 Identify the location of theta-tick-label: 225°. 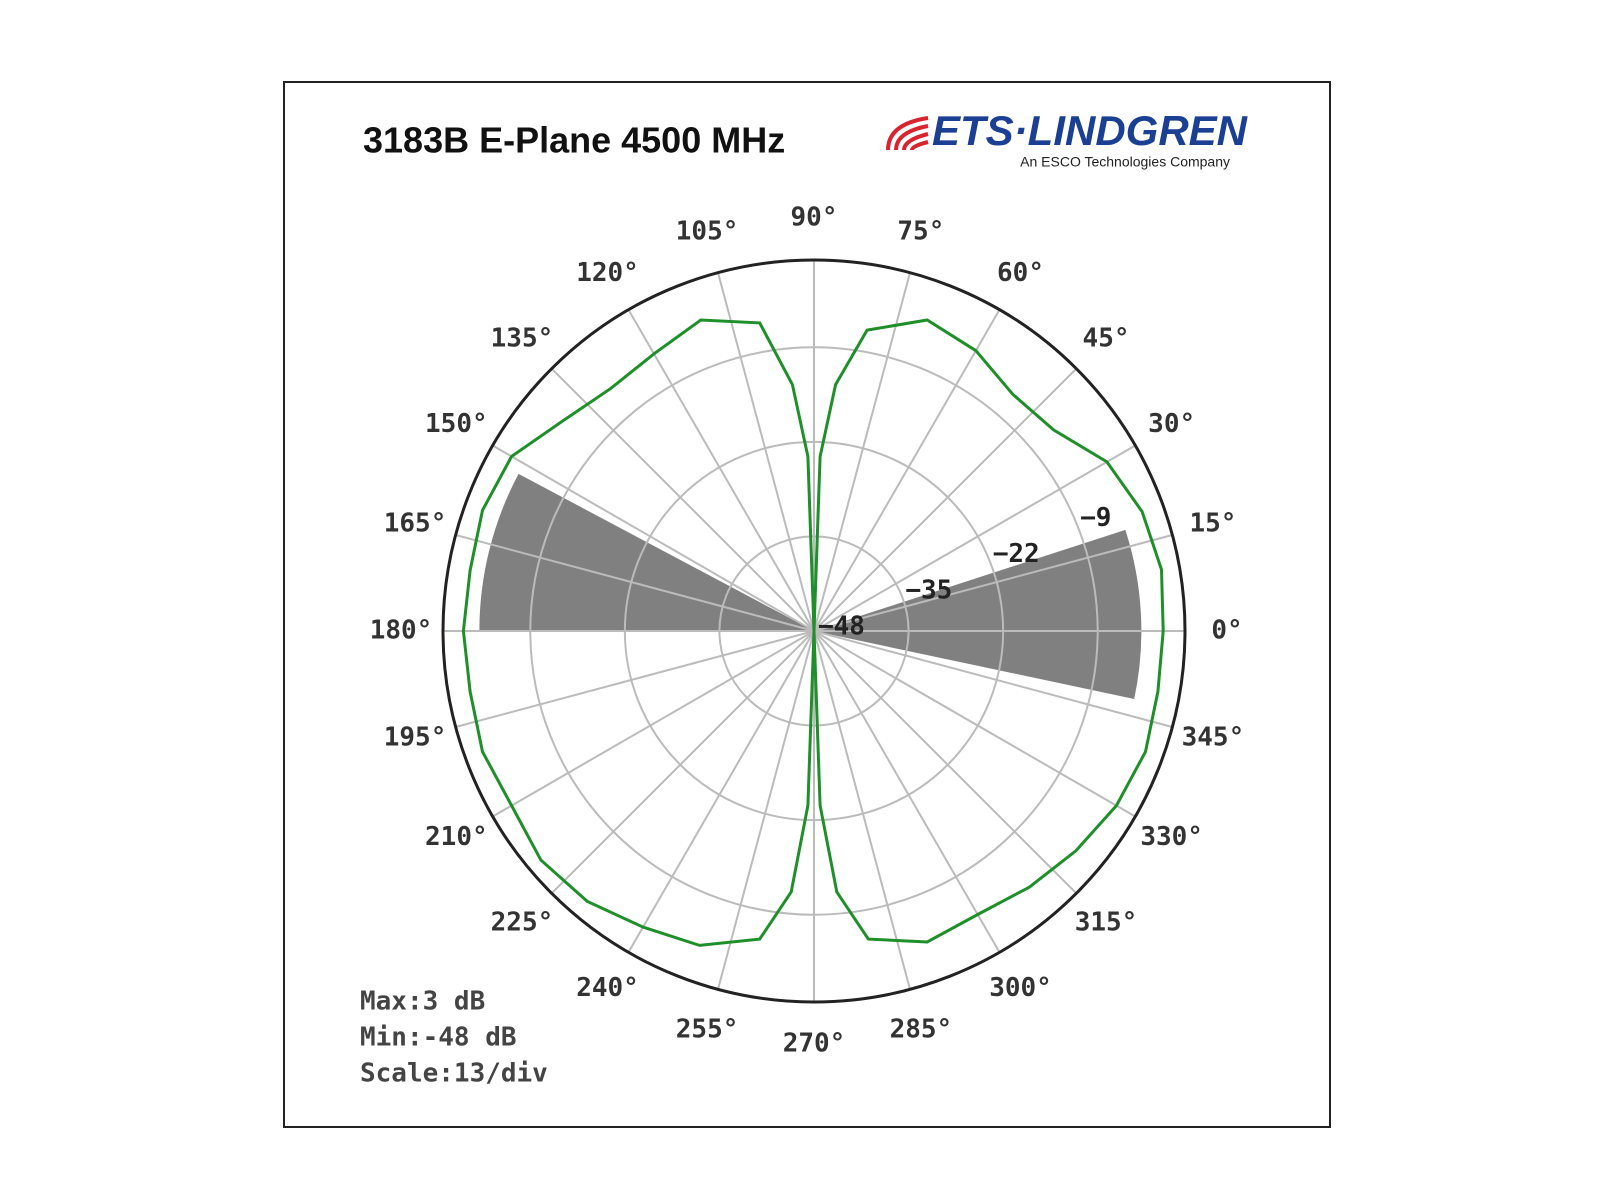
(522, 923).